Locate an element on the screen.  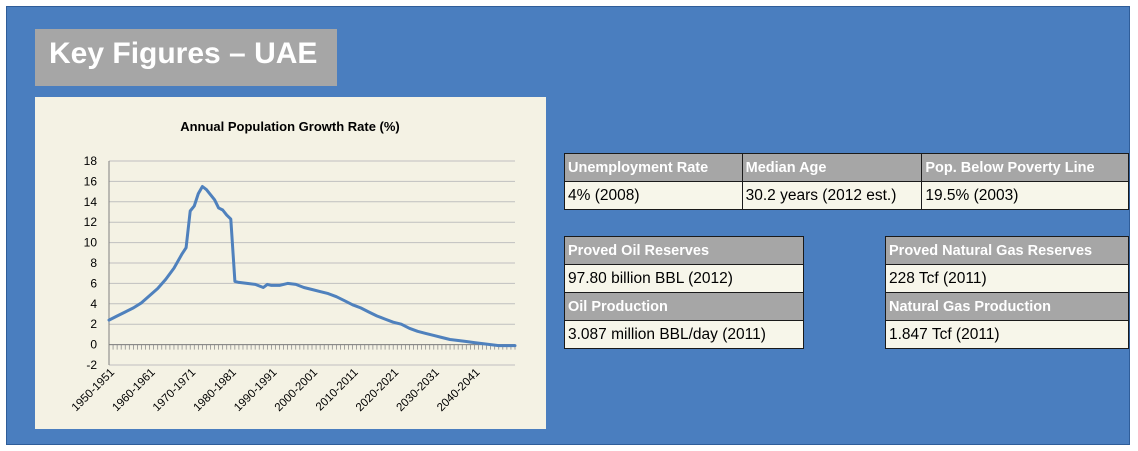
poverty-value: 19.5% (2003) is located at coordinates (1025, 195).